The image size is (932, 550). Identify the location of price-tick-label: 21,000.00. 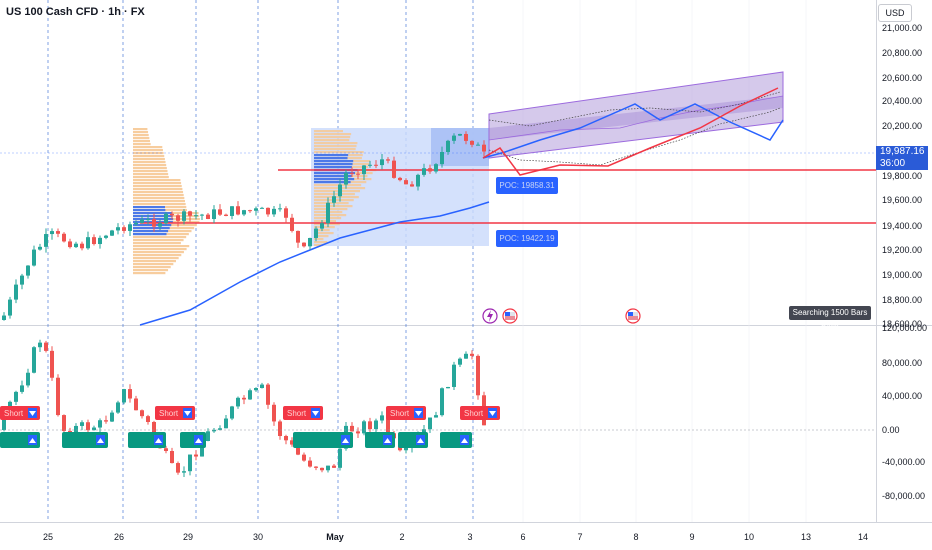
(902, 28).